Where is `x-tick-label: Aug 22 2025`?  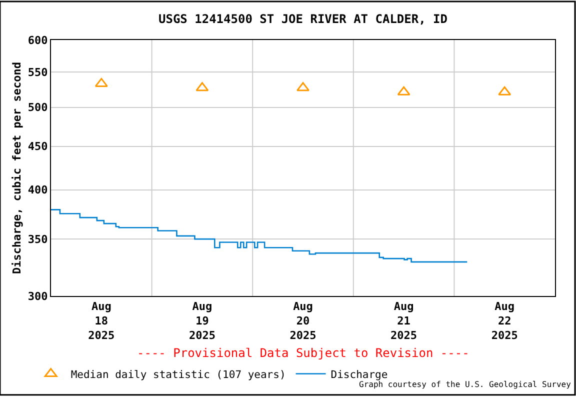 x-tick-label: Aug 22 2025 is located at coordinates (504, 321).